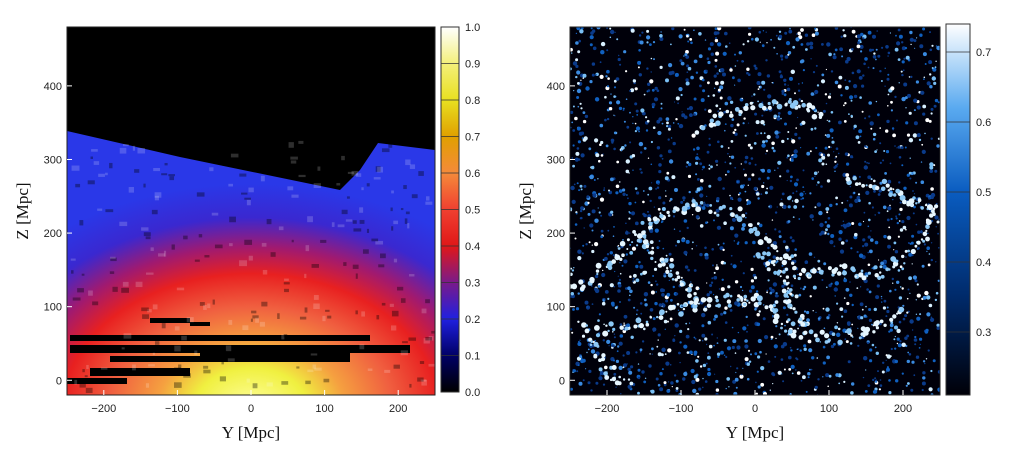 Image resolution: width=1024 pixels, height=451 pixels. What do you see at coordinates (556, 308) in the screenshot?
I see `y-tick-label: 100` at bounding box center [556, 308].